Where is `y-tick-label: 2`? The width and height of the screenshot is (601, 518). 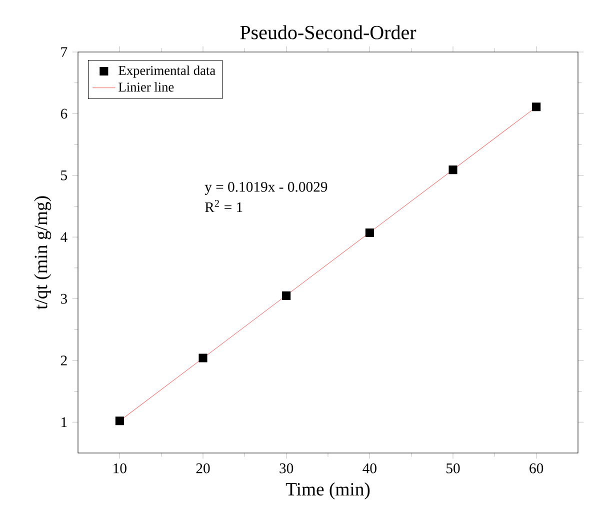
y-tick-label: 2 is located at coordinates (63, 361).